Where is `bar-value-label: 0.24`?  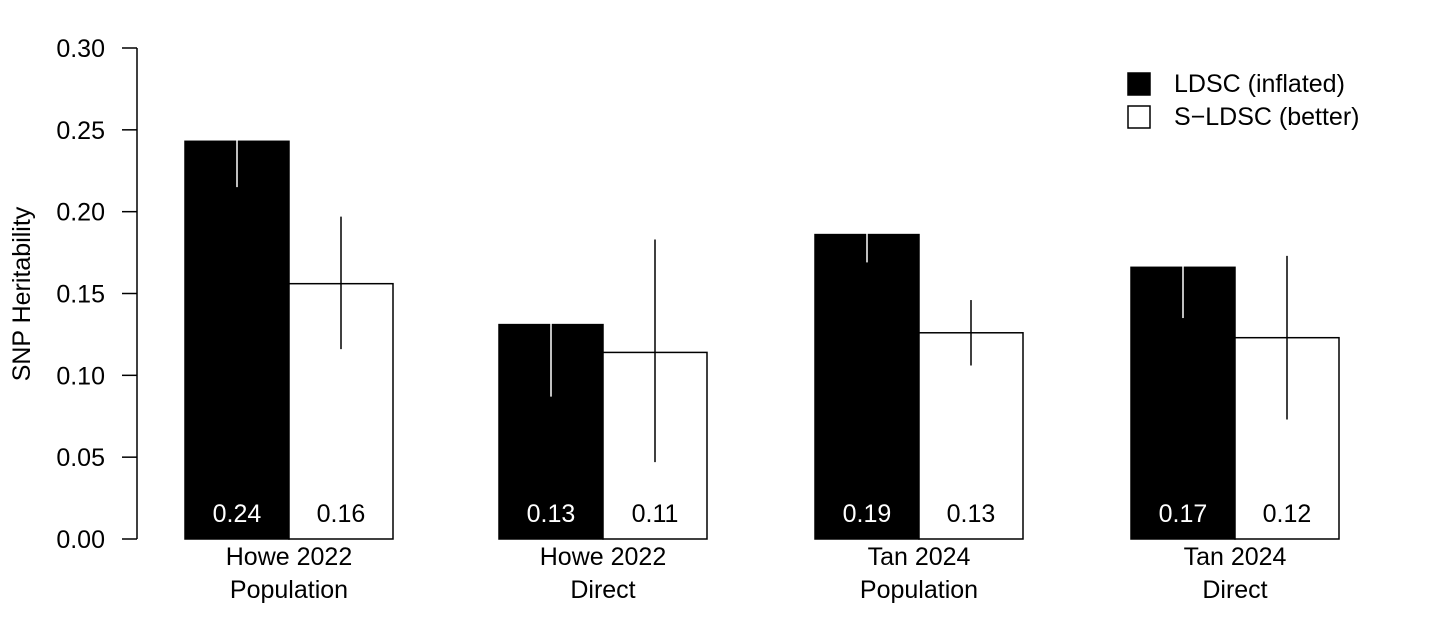 bar-value-label: 0.24 is located at coordinates (237, 514).